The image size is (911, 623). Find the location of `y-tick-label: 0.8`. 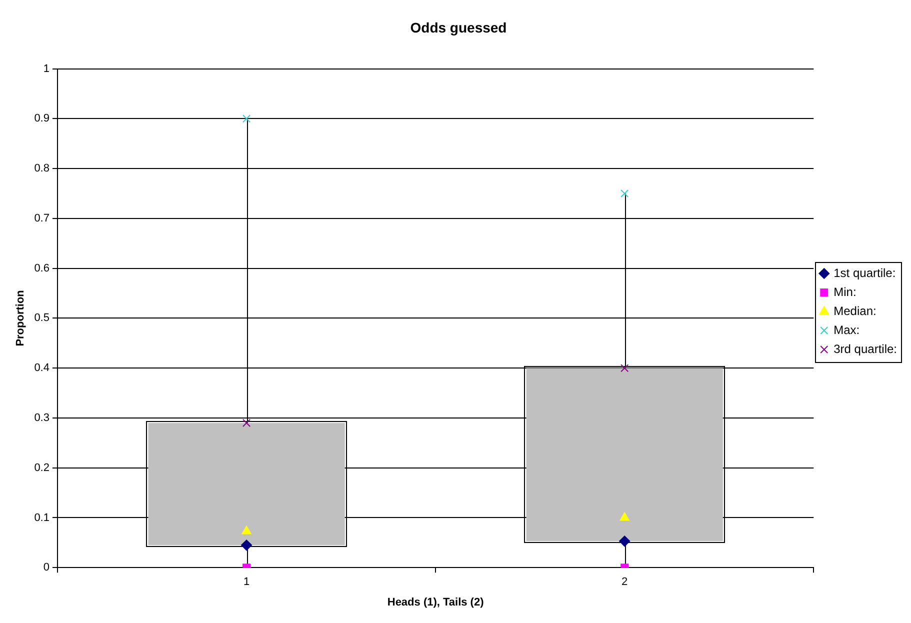

y-tick-label: 0.8 is located at coordinates (42, 168).